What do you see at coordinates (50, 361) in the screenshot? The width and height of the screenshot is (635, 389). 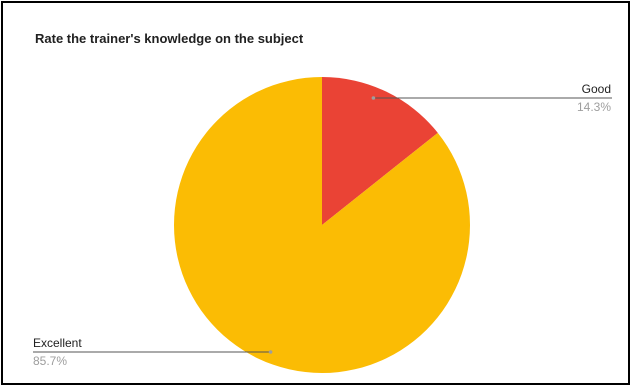 I see `slice-percent-excellent: 85.7%` at bounding box center [50, 361].